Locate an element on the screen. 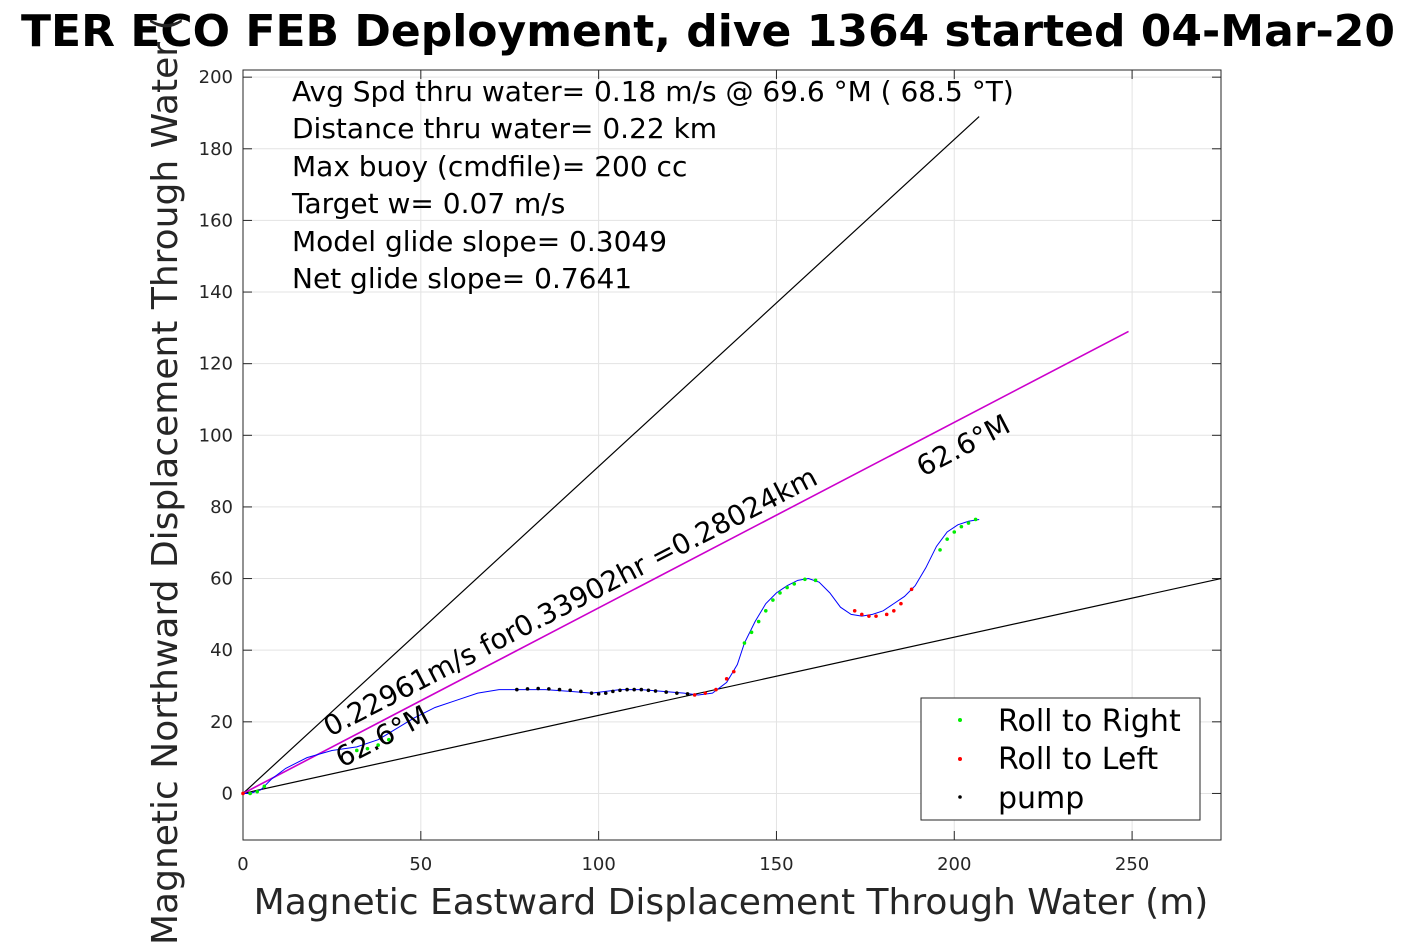 This screenshot has height=945, width=1417. legend-box is located at coordinates (1060, 759).